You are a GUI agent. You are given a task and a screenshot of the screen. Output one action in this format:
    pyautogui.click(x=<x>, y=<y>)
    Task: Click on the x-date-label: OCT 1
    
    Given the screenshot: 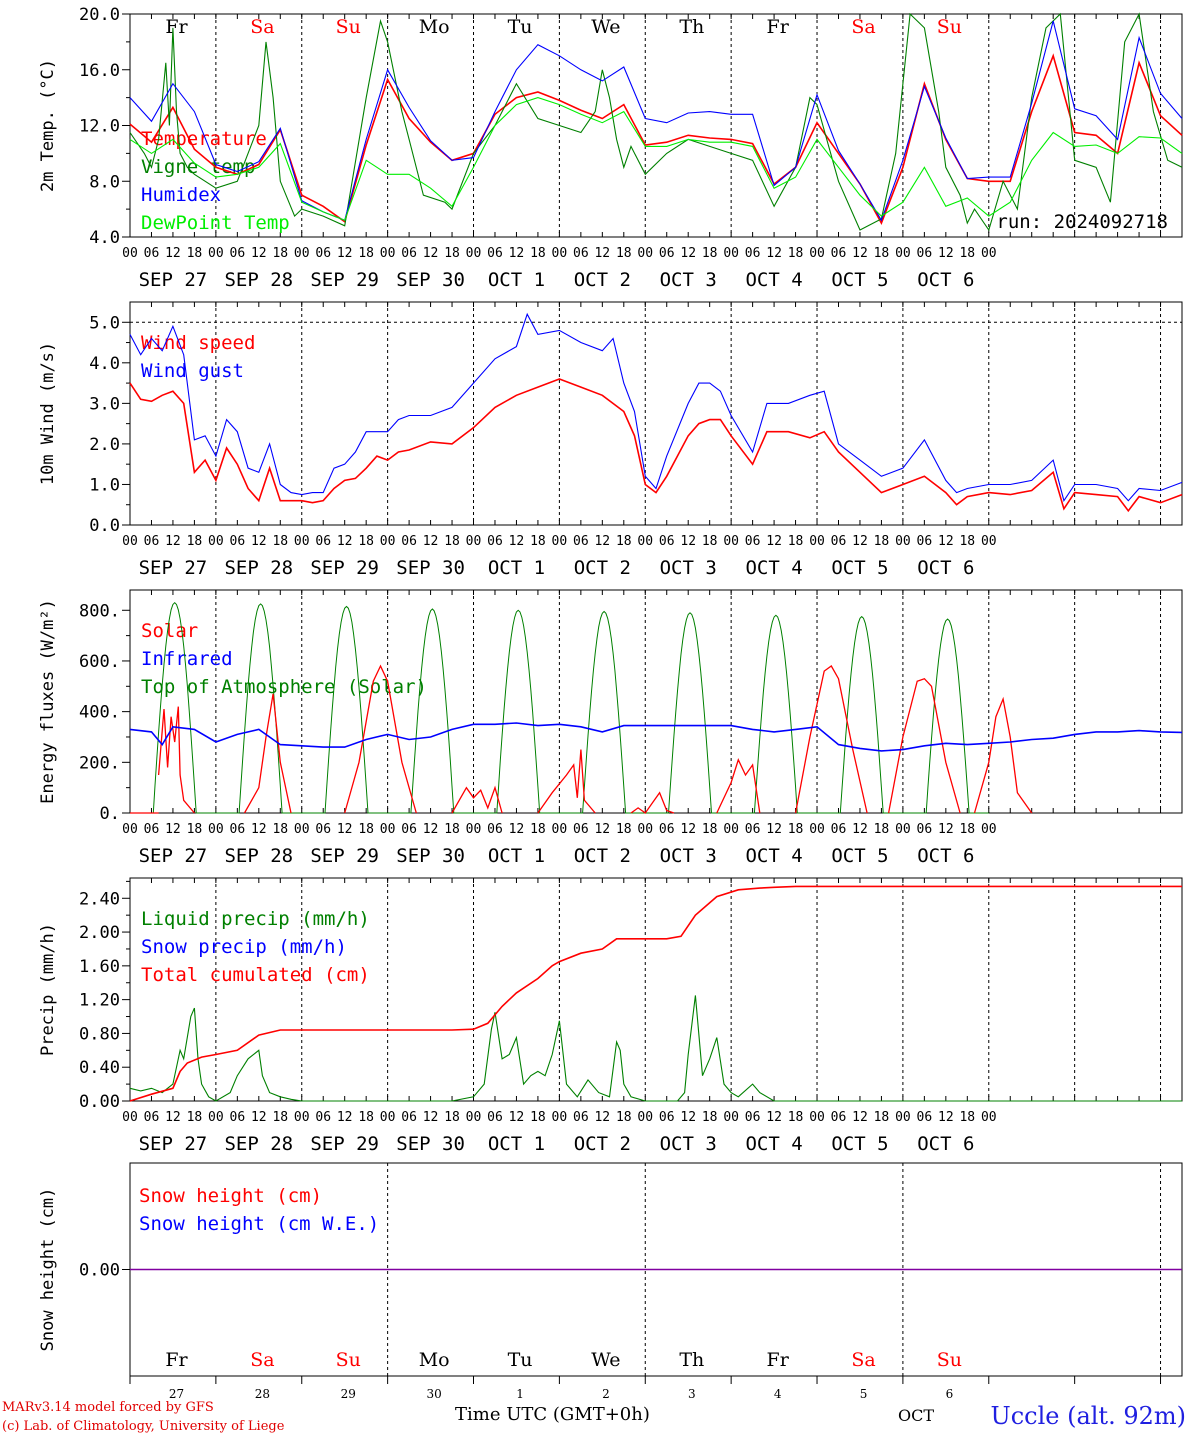 What is the action you would take?
    pyautogui.click(x=516, y=568)
    